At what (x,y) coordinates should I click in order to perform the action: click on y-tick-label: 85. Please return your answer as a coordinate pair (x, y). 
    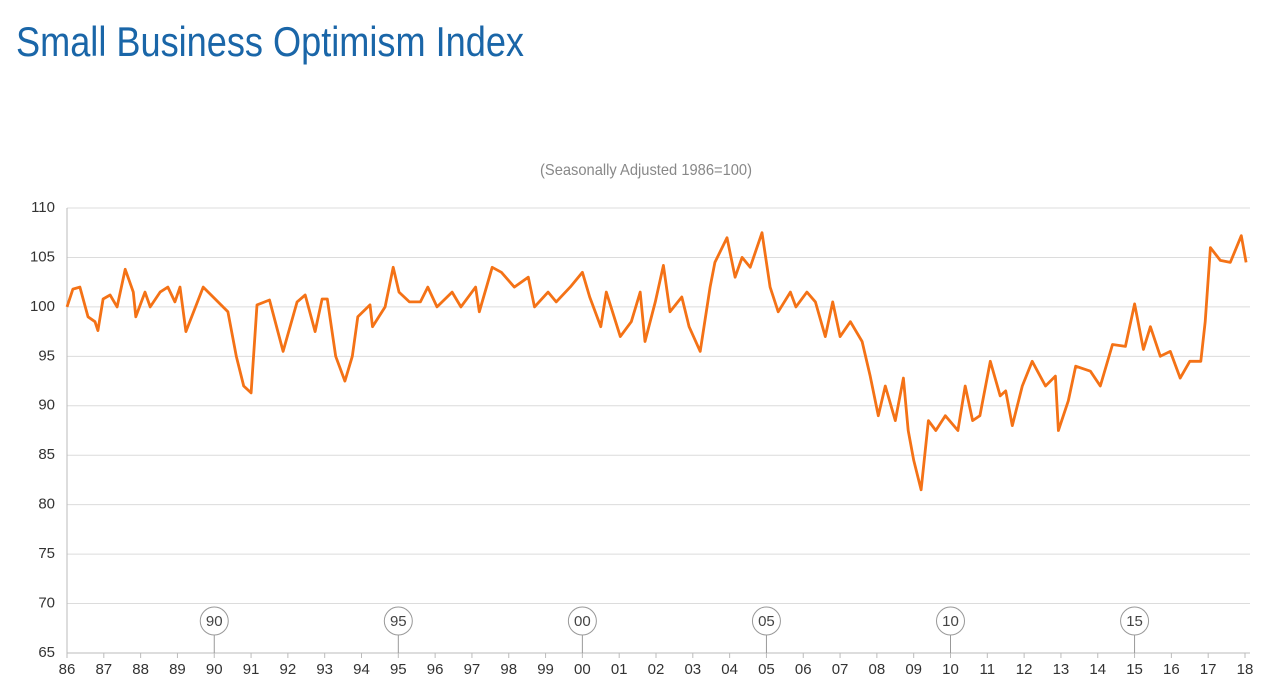
    Looking at the image, I should click on (46, 454).